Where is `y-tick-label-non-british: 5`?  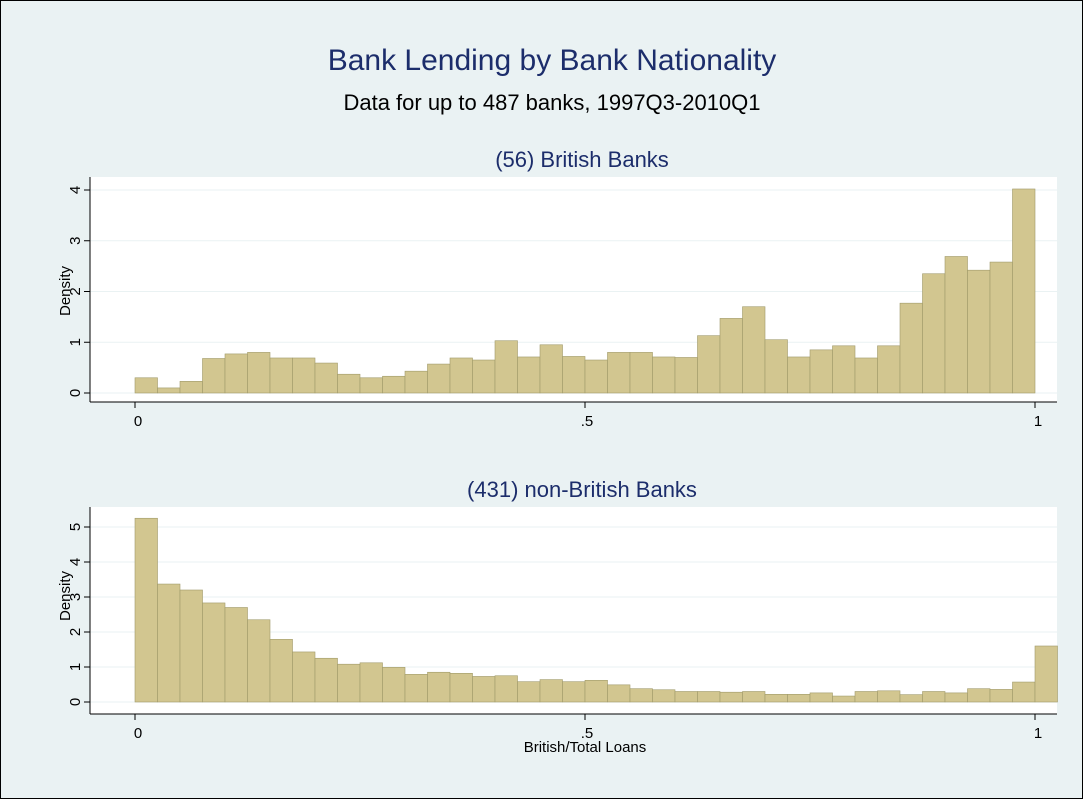
y-tick-label-non-british: 5 is located at coordinates (75, 527).